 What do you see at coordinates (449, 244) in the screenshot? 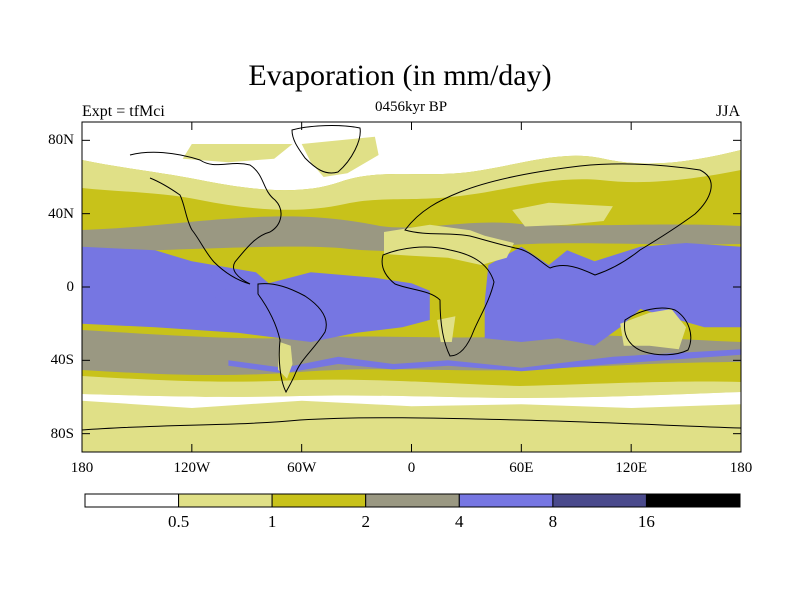
I see `region-sahara-arabia` at bounding box center [449, 244].